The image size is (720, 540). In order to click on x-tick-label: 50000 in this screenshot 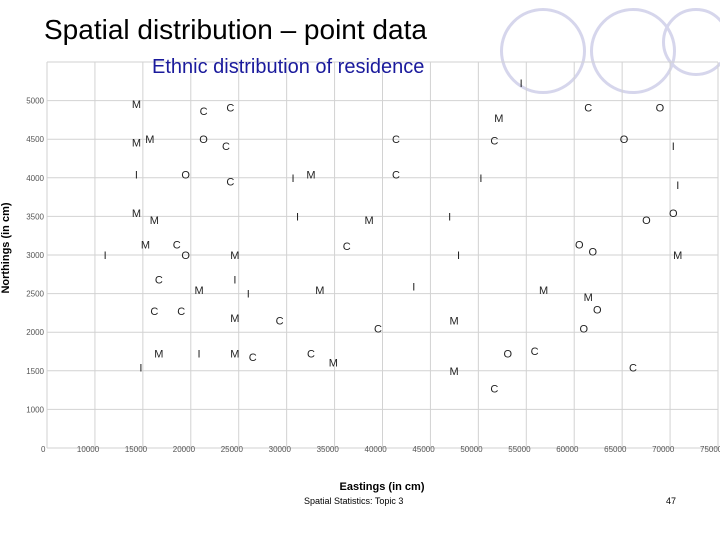, I will do `click(471, 449)`.